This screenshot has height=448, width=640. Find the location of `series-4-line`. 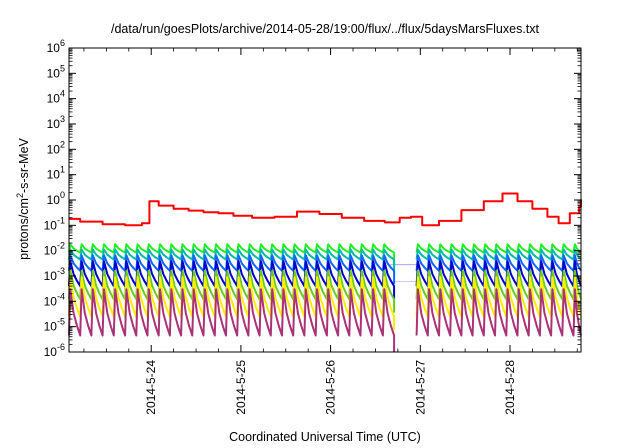

series-4-line is located at coordinates (325, 280).